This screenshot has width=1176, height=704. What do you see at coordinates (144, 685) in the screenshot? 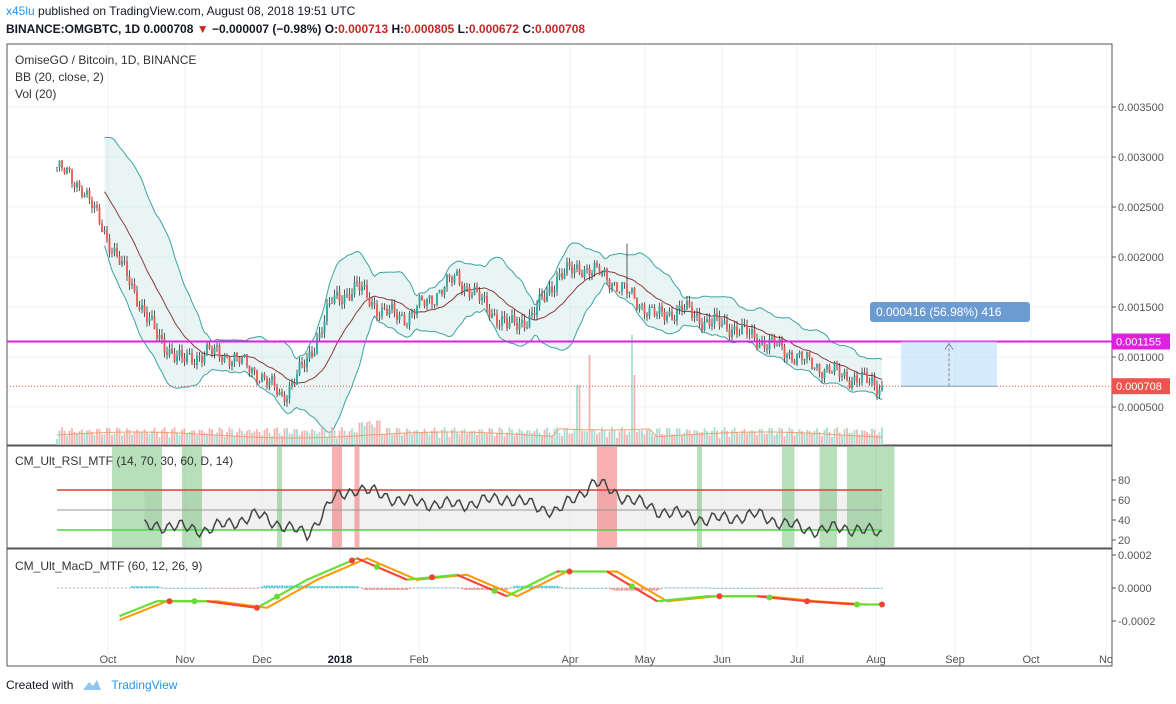
I see `tradingview-link: TradingView` at bounding box center [144, 685].